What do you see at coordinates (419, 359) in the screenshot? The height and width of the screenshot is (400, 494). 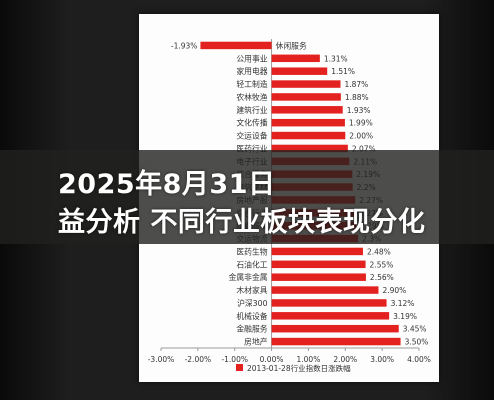 I see `x-tick-label: 4.00%` at bounding box center [419, 359].